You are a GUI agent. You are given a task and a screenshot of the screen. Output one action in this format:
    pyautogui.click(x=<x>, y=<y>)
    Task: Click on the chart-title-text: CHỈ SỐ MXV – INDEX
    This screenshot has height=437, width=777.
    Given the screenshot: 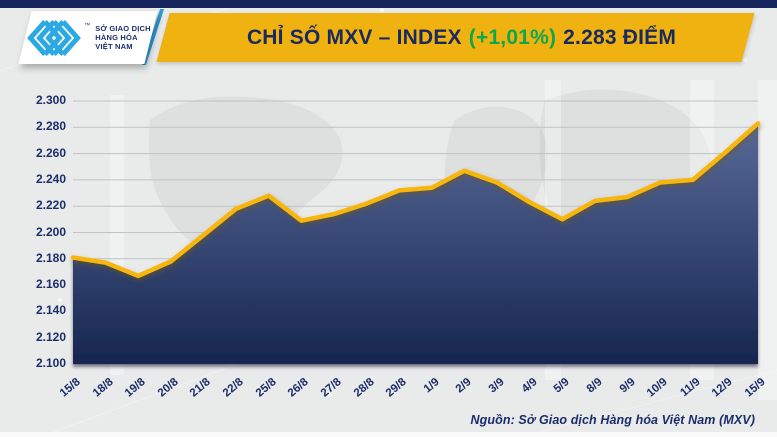 What is the action you would take?
    pyautogui.click(x=354, y=37)
    